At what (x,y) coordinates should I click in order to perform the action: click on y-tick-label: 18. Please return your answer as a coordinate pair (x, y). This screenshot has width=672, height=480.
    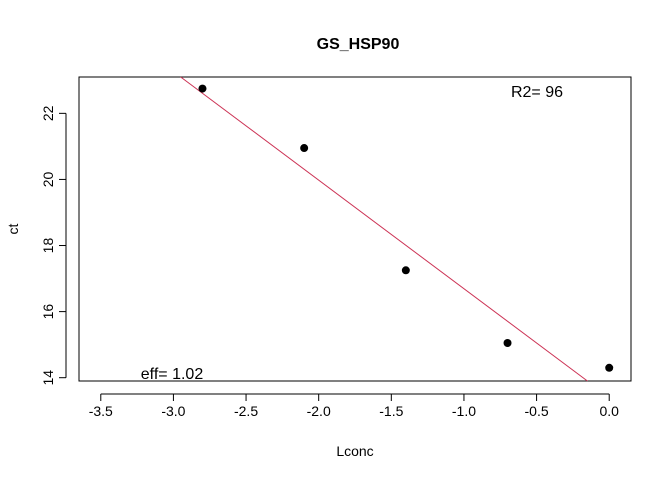
    Looking at the image, I should click on (48, 246).